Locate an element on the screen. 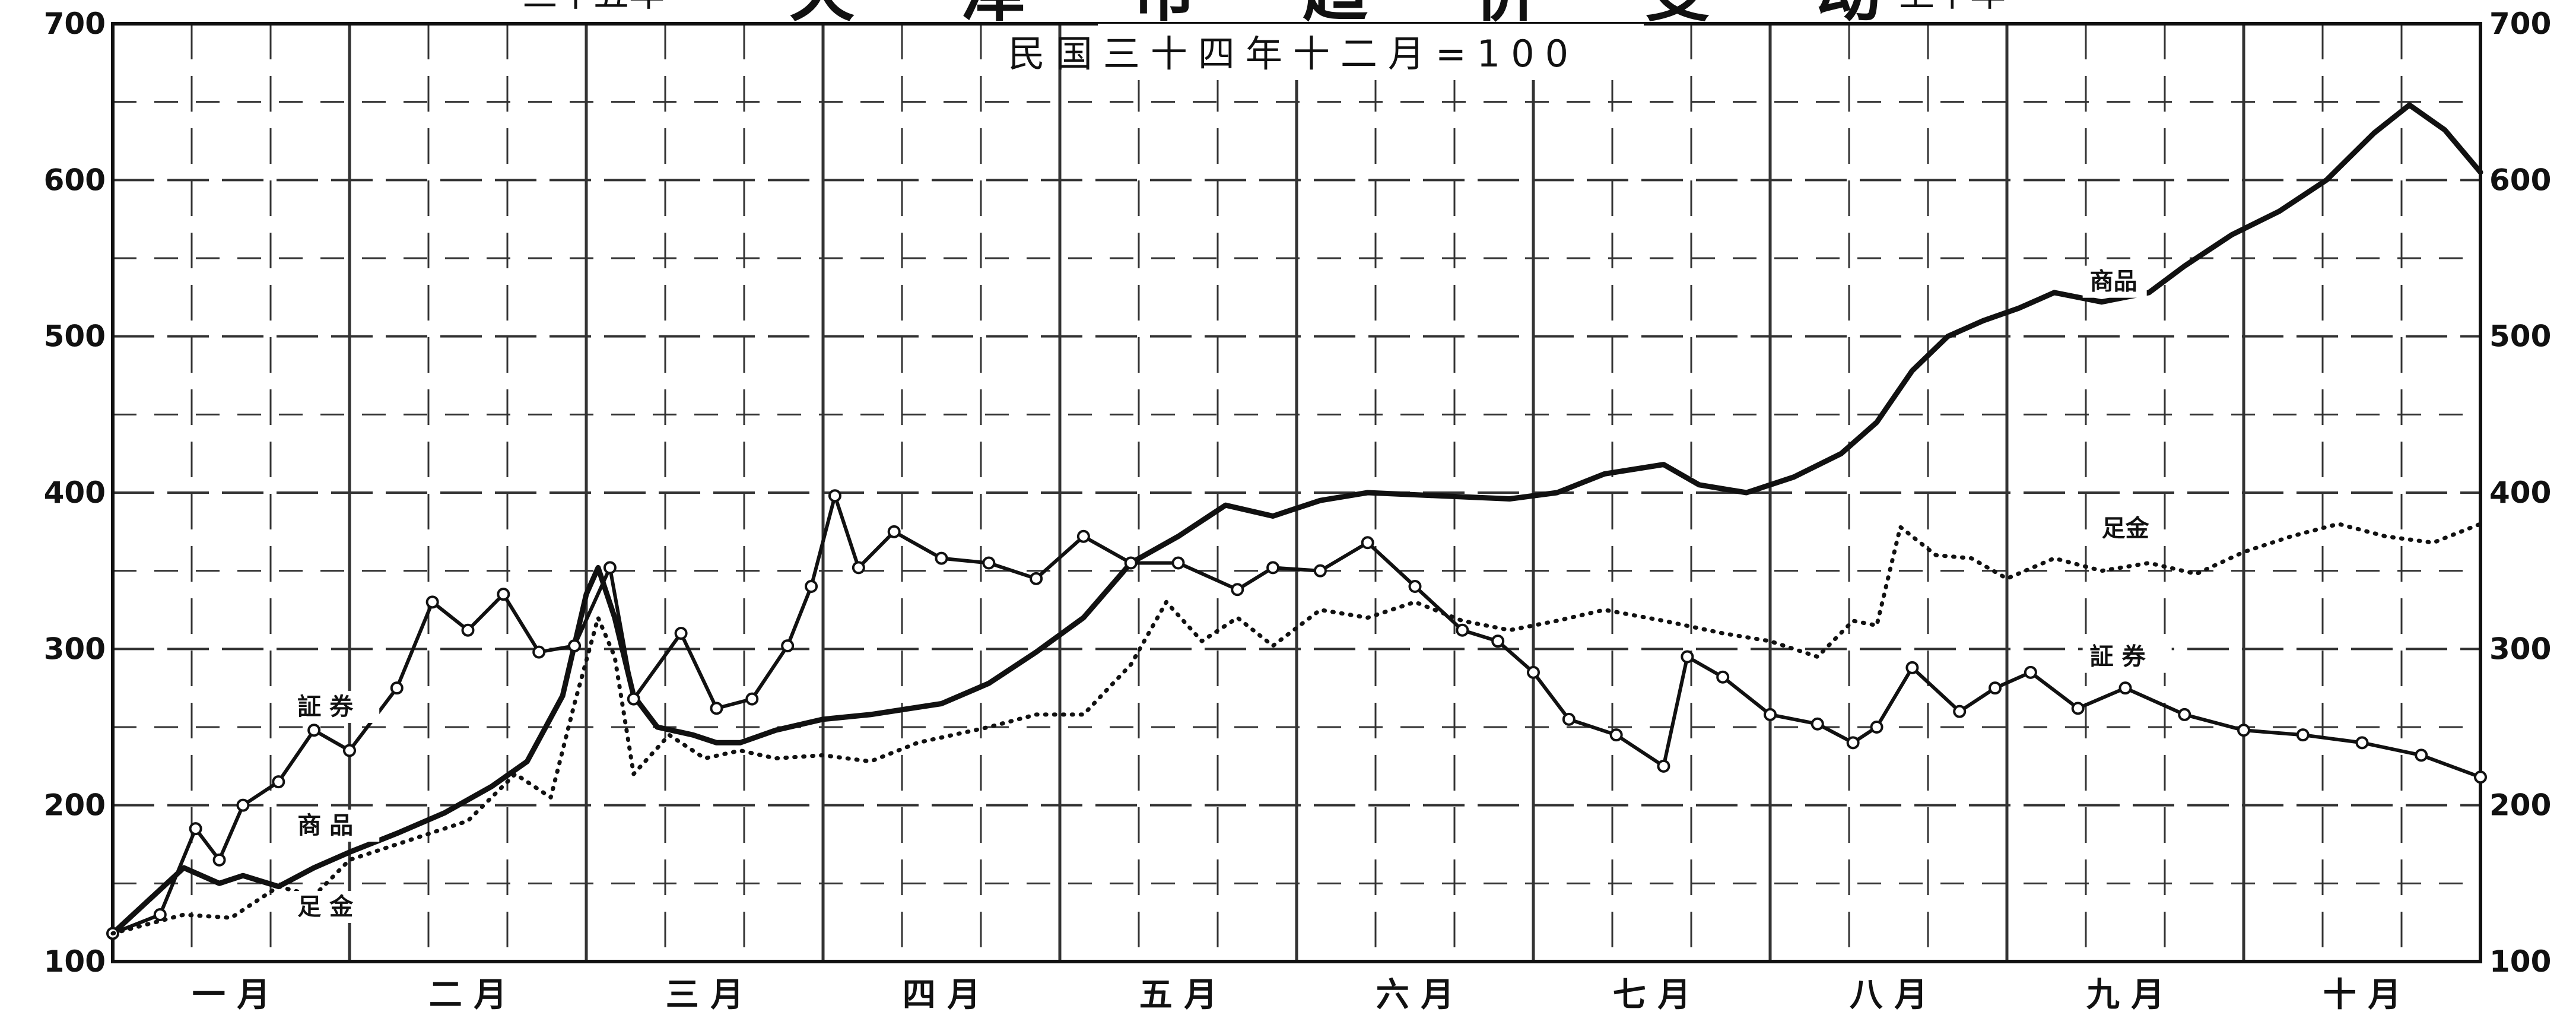  month-label: 十 月 is located at coordinates (2362, 994).